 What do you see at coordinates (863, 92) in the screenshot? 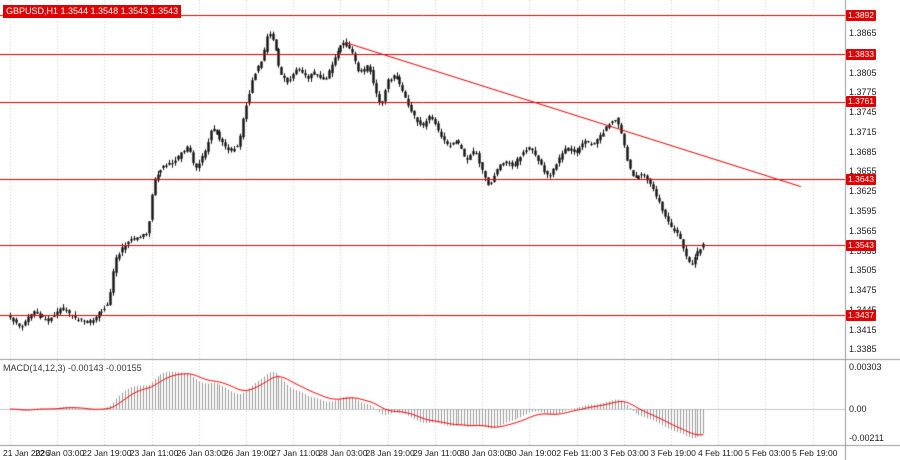
I see `price-tick-label: 1.3775` at bounding box center [863, 92].